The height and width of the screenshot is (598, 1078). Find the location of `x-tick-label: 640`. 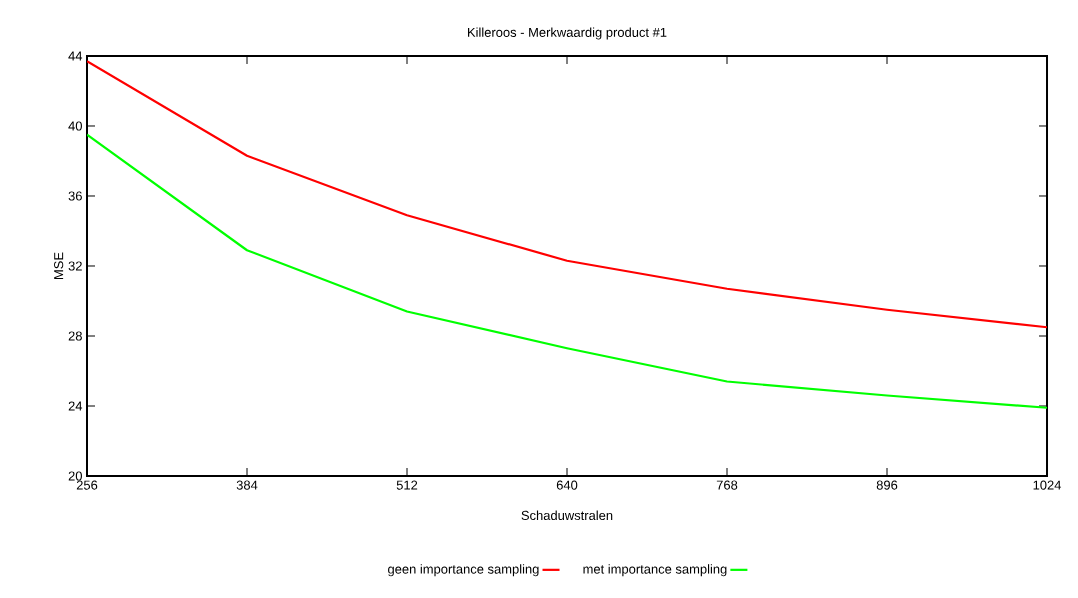

x-tick-label: 640 is located at coordinates (567, 485).